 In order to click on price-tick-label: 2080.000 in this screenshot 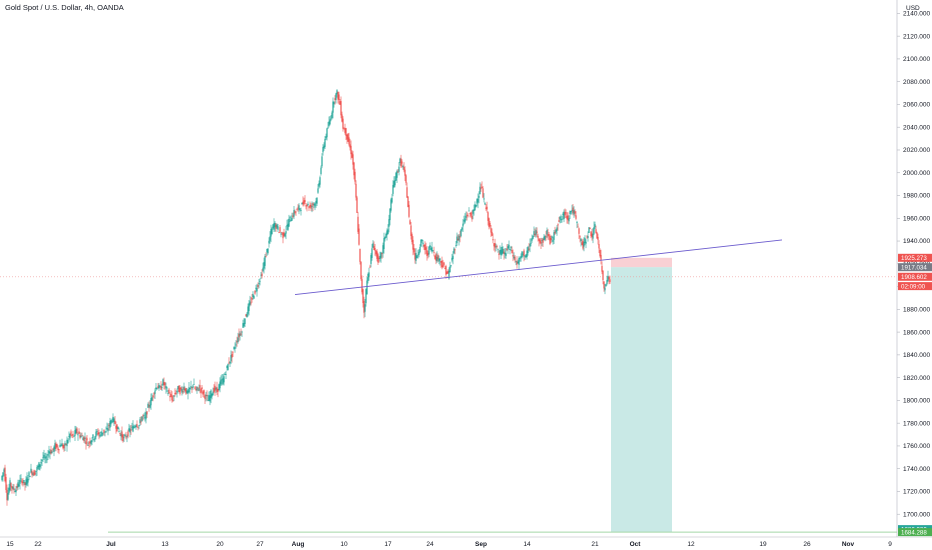, I will do `click(916, 82)`.